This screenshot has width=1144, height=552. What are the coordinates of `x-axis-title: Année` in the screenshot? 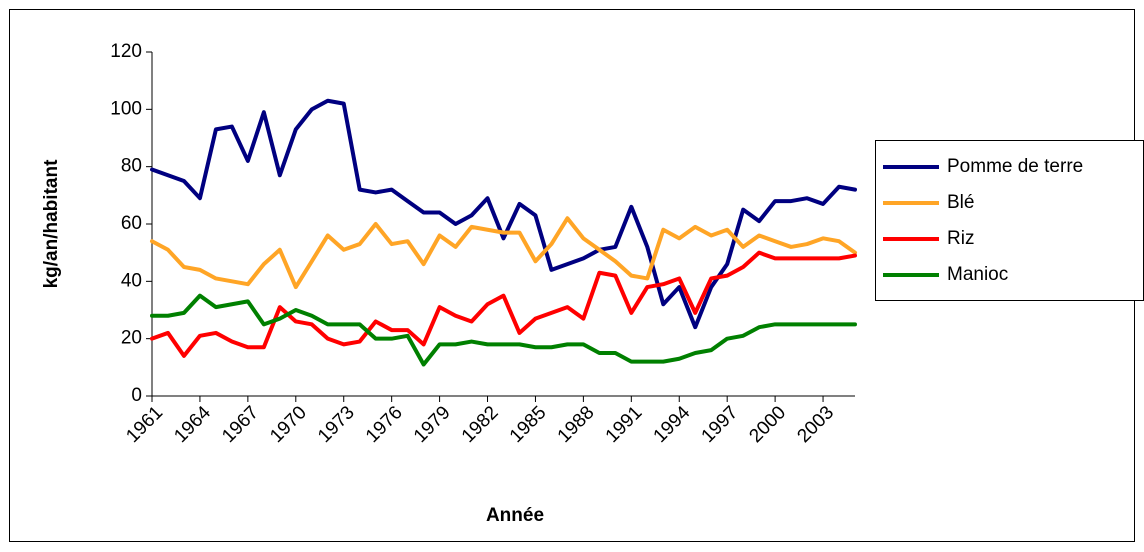 It's located at (515, 515).